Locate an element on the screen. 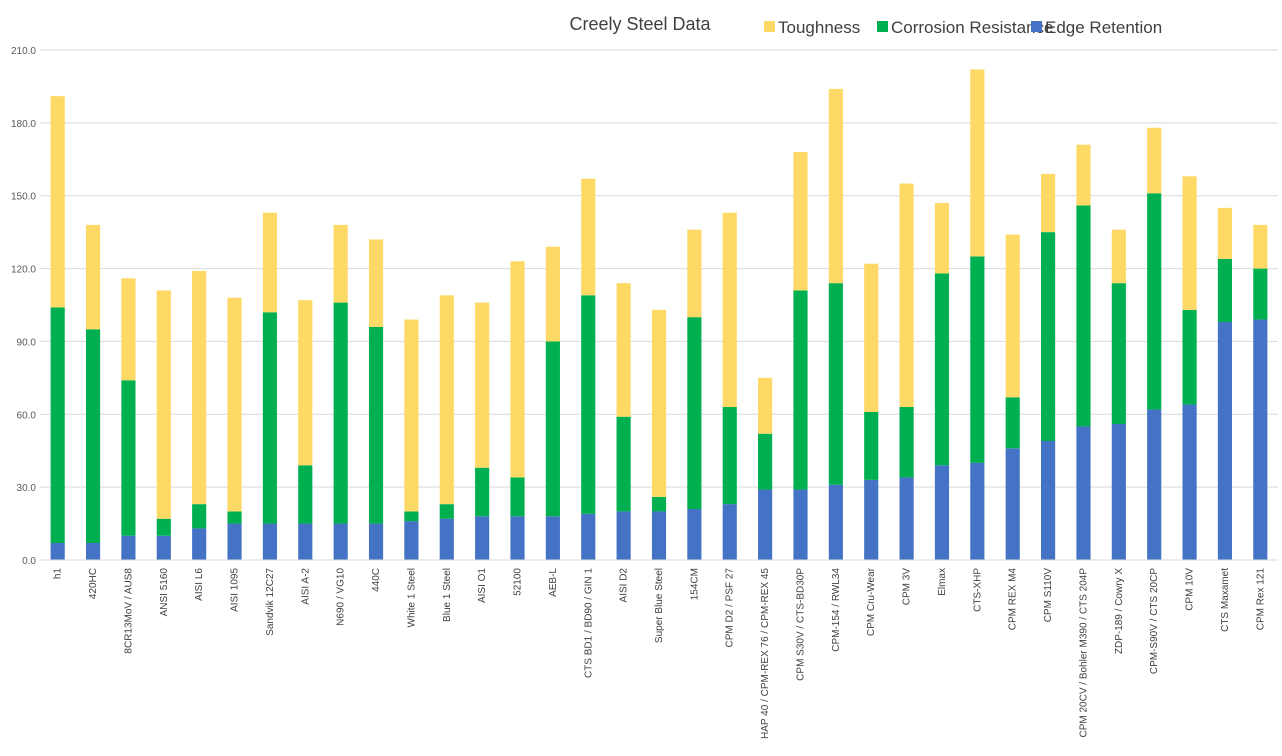 The width and height of the screenshot is (1282, 756). legend-swatch-corrosion-resistance is located at coordinates (882, 26).